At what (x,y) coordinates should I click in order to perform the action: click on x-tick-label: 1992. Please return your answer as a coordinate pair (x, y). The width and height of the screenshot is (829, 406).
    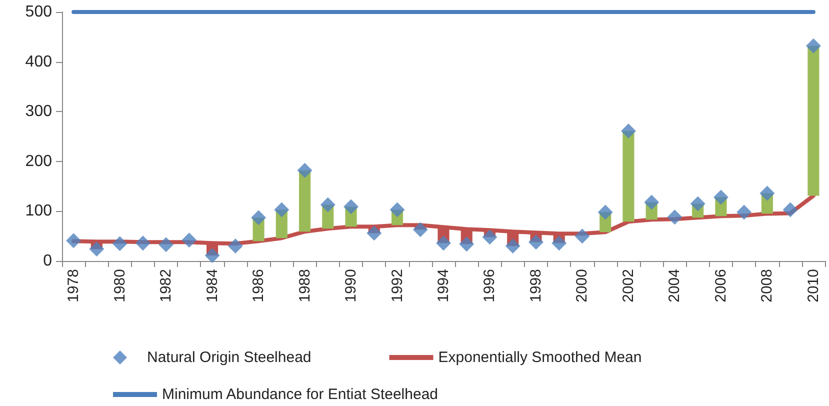
    Looking at the image, I should click on (397, 285).